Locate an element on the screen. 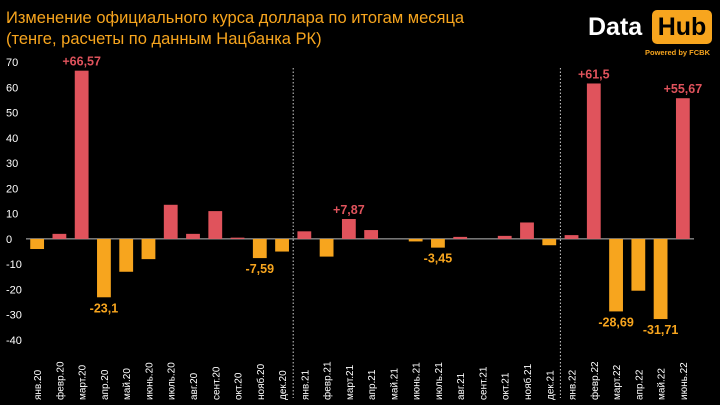 This screenshot has height=405, width=720. x-tick-label: февр.21 is located at coordinates (328, 380).